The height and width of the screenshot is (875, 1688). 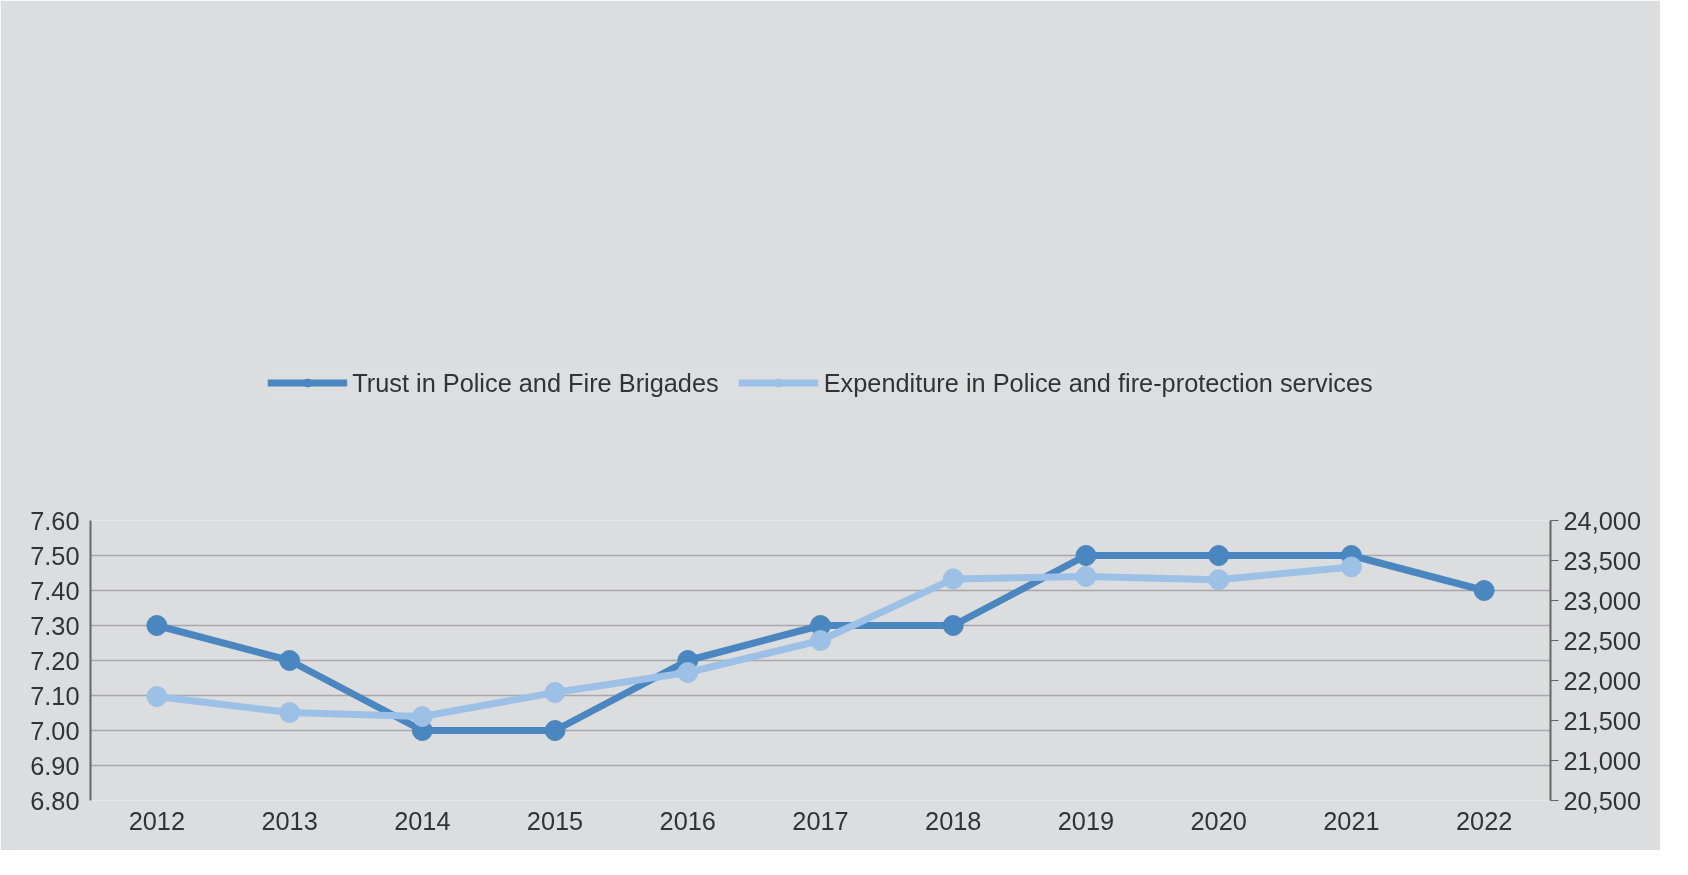 What do you see at coordinates (55, 660) in the screenshot?
I see `y-tick-label: 7.20` at bounding box center [55, 660].